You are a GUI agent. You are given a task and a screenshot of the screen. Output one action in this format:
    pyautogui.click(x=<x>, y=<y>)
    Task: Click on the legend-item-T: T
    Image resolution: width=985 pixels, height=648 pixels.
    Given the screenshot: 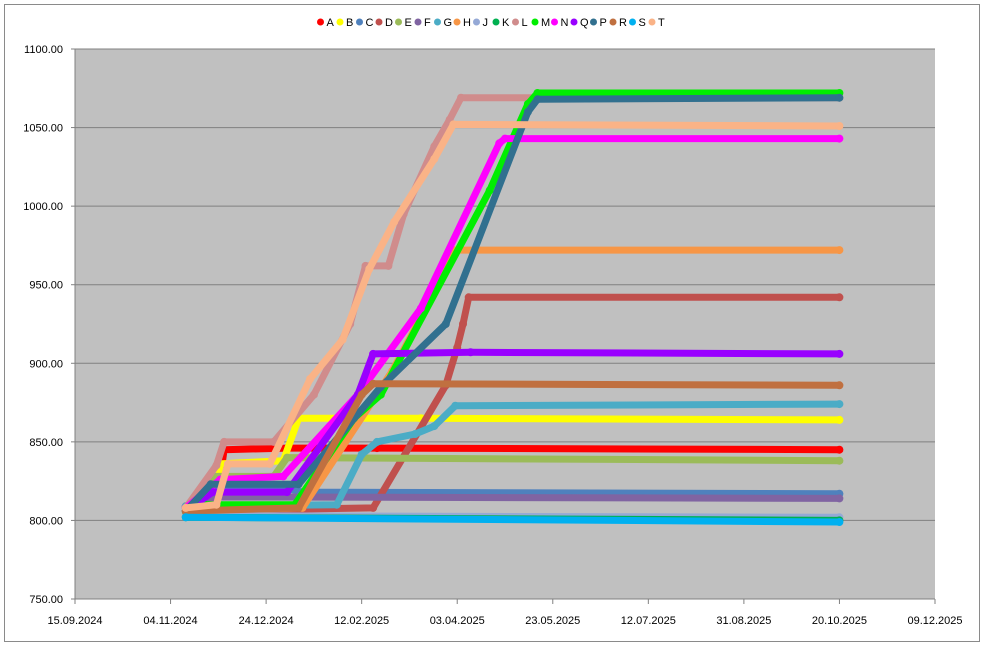 What is the action you would take?
    pyautogui.click(x=656, y=23)
    